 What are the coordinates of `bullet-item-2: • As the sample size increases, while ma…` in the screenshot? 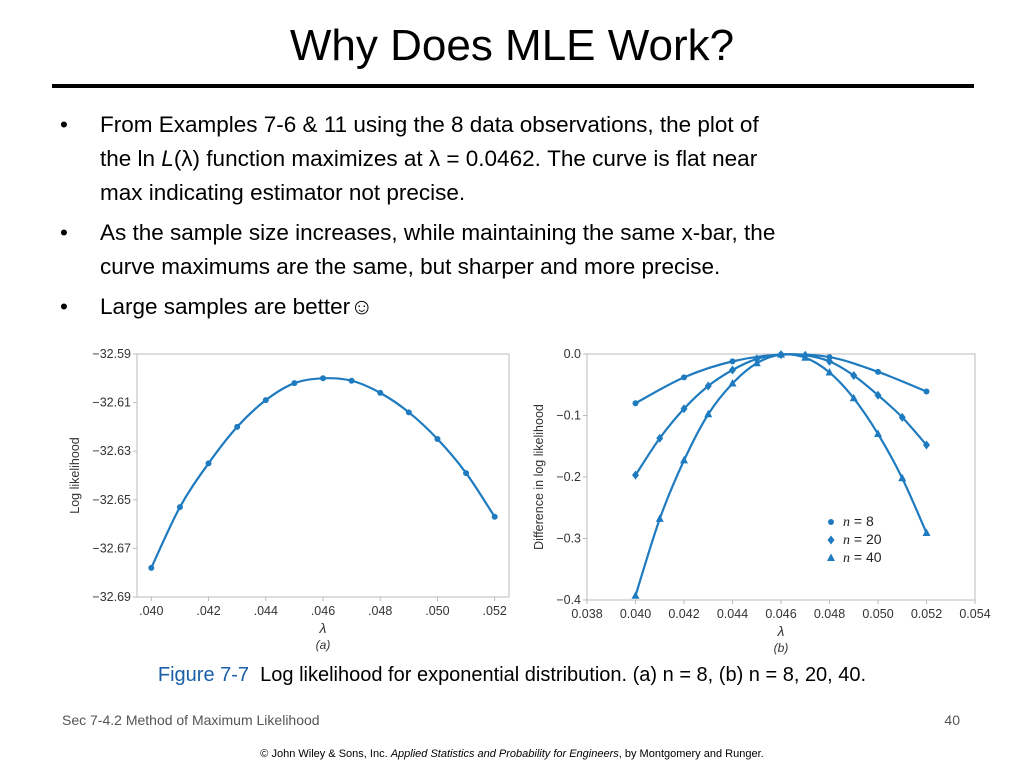 It's located at (515, 250).